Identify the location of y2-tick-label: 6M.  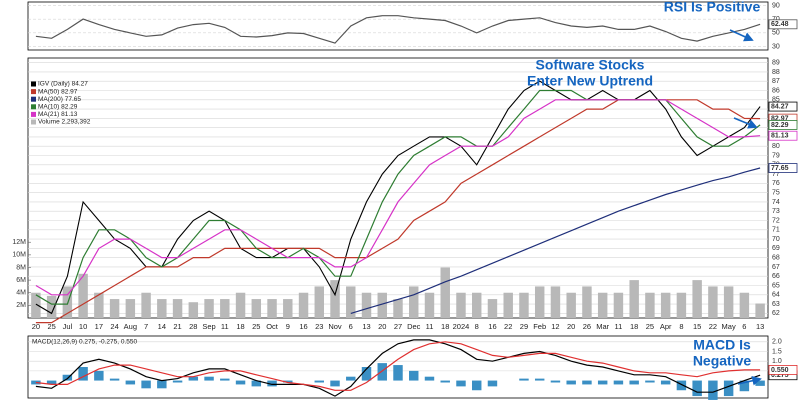
(21, 280).